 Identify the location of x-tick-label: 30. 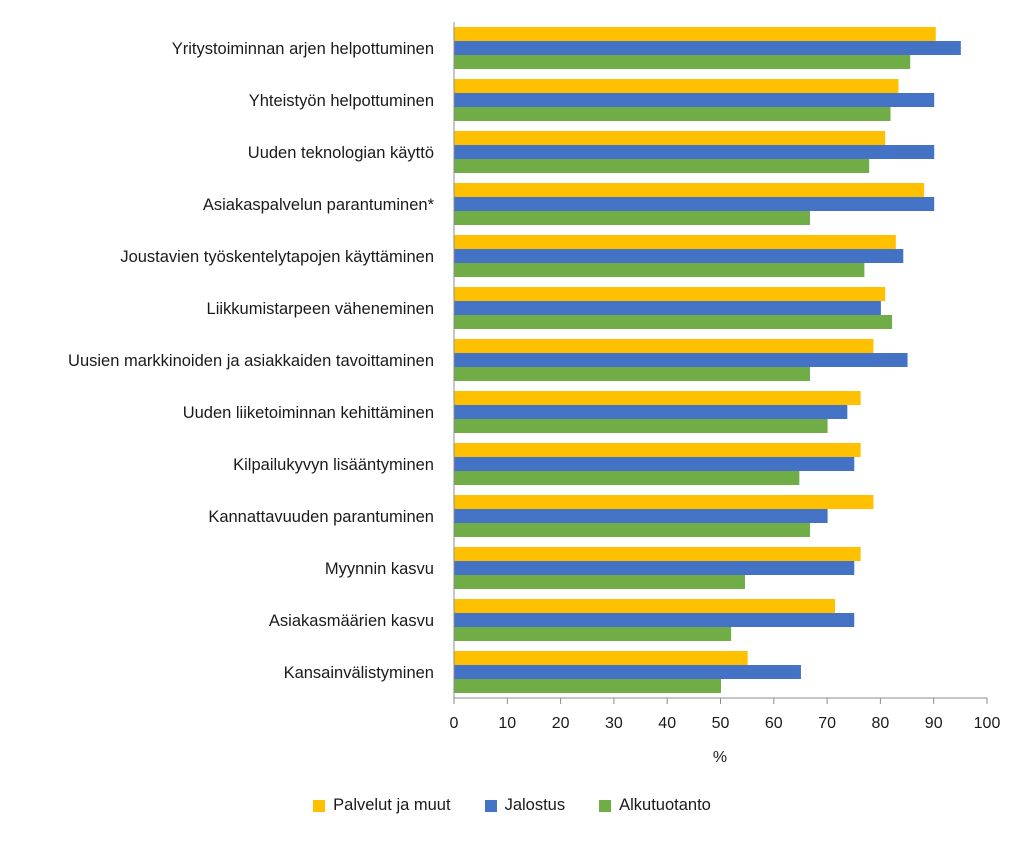
(614, 723).